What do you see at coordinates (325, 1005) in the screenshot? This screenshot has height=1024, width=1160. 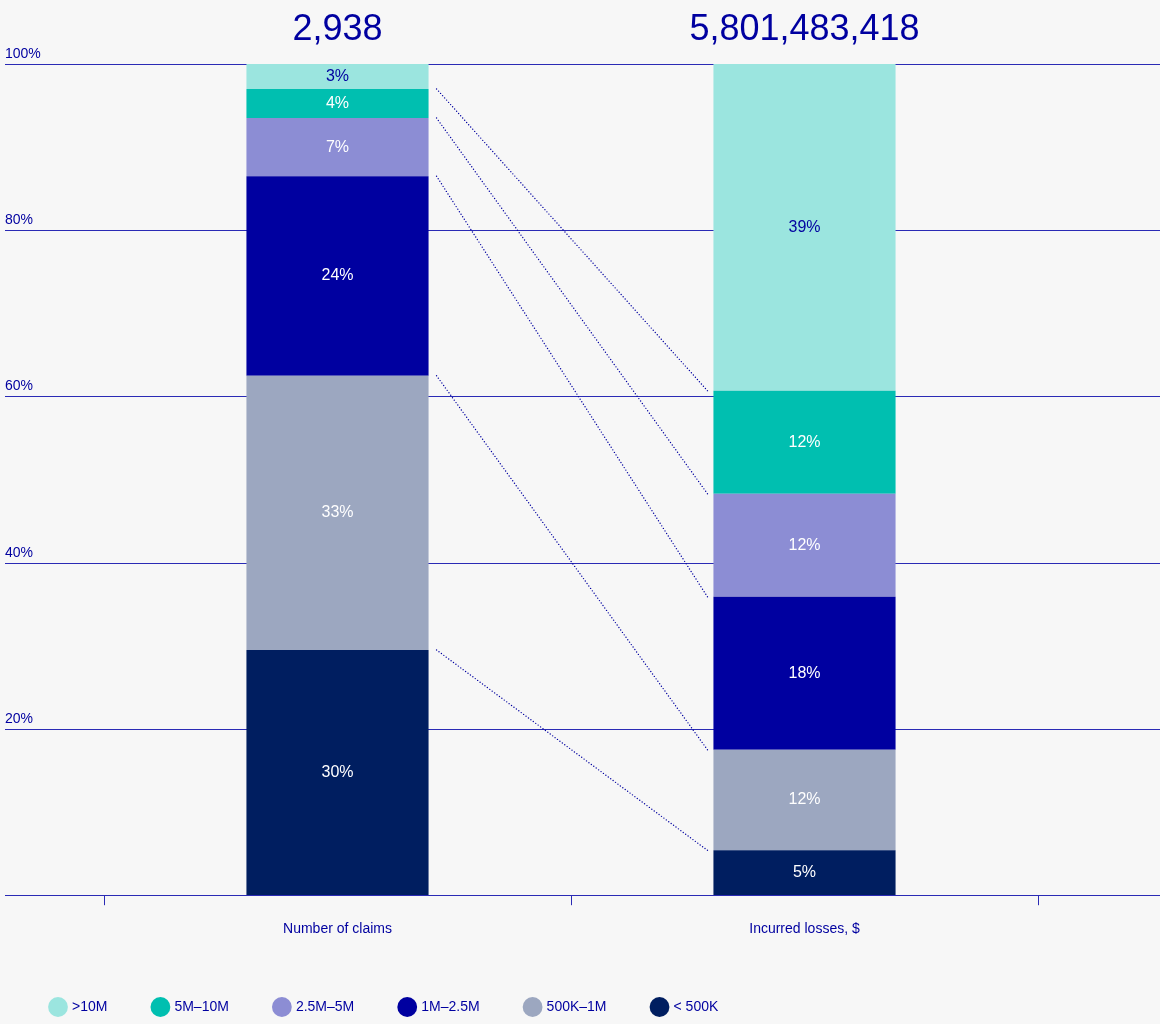 I see `legend-label: 2.5M–5M` at bounding box center [325, 1005].